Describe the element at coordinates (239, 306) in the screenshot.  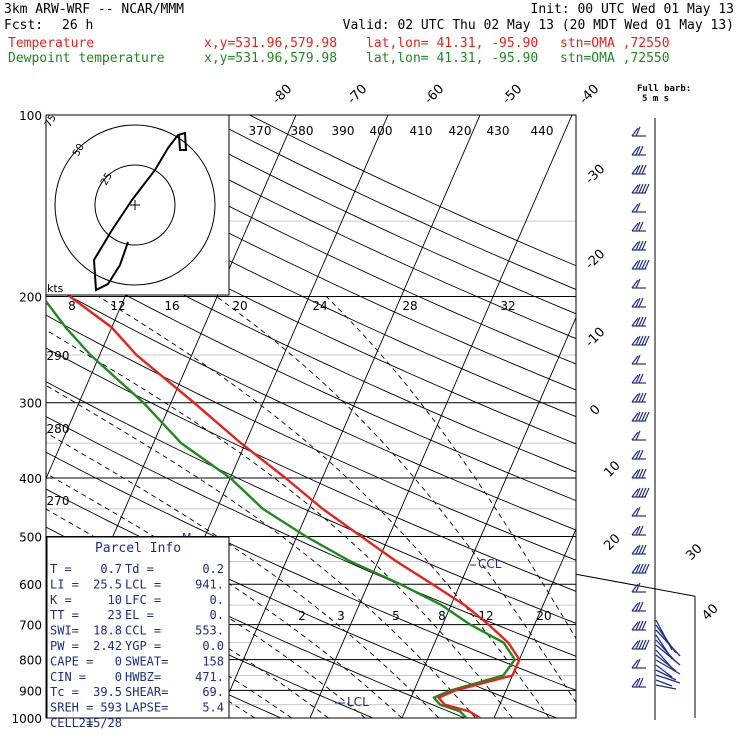
I see `mixing-ratio-label: 20` at that location.